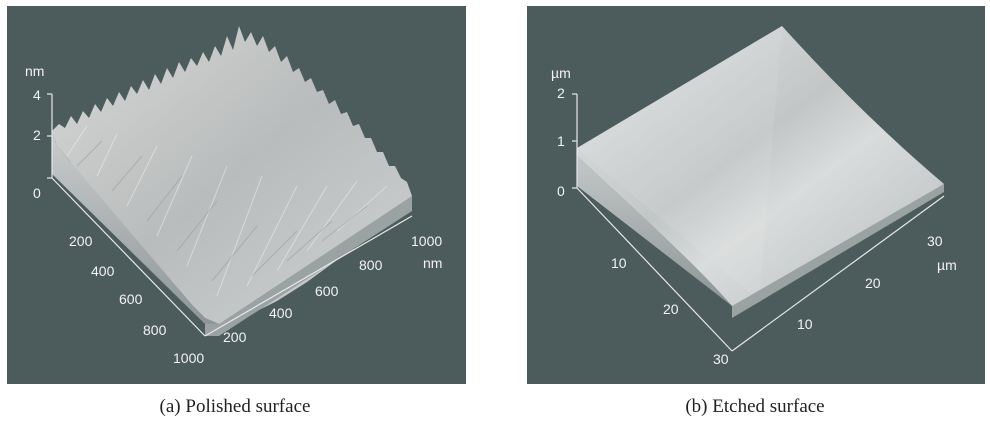 The image size is (990, 423). I want to click on etched-left-tick-10: 10, so click(619, 263).